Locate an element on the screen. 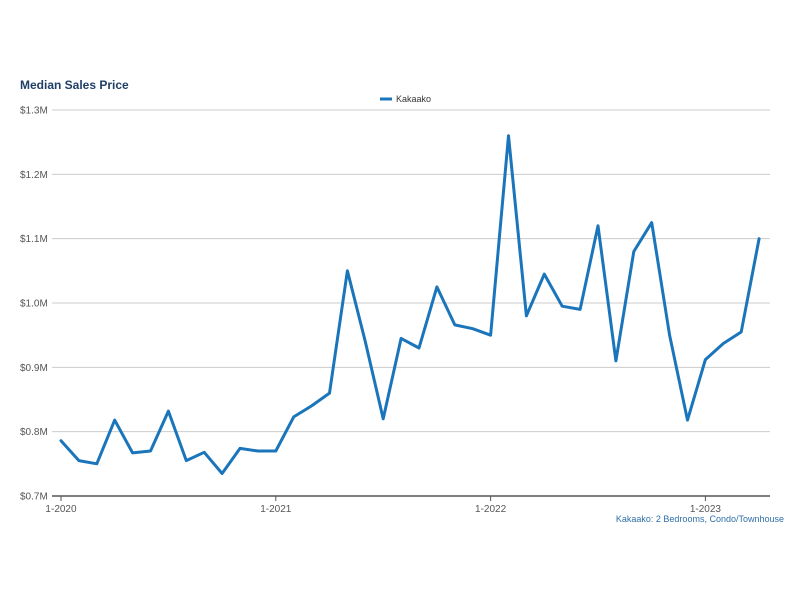 The image size is (800, 600). x-tick-label: 1-2022 is located at coordinates (491, 509).